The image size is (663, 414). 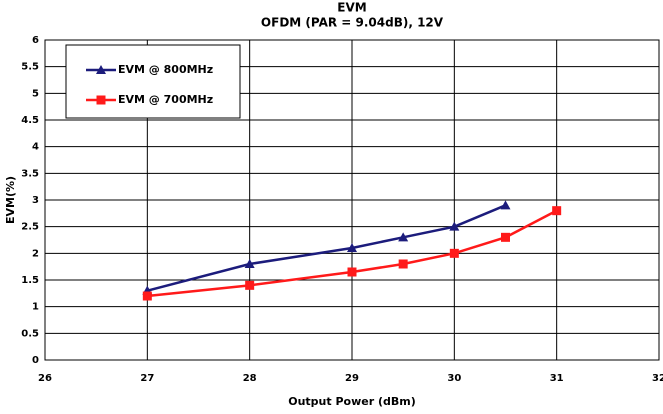 I want to click on series-line, so click(x=326, y=248).